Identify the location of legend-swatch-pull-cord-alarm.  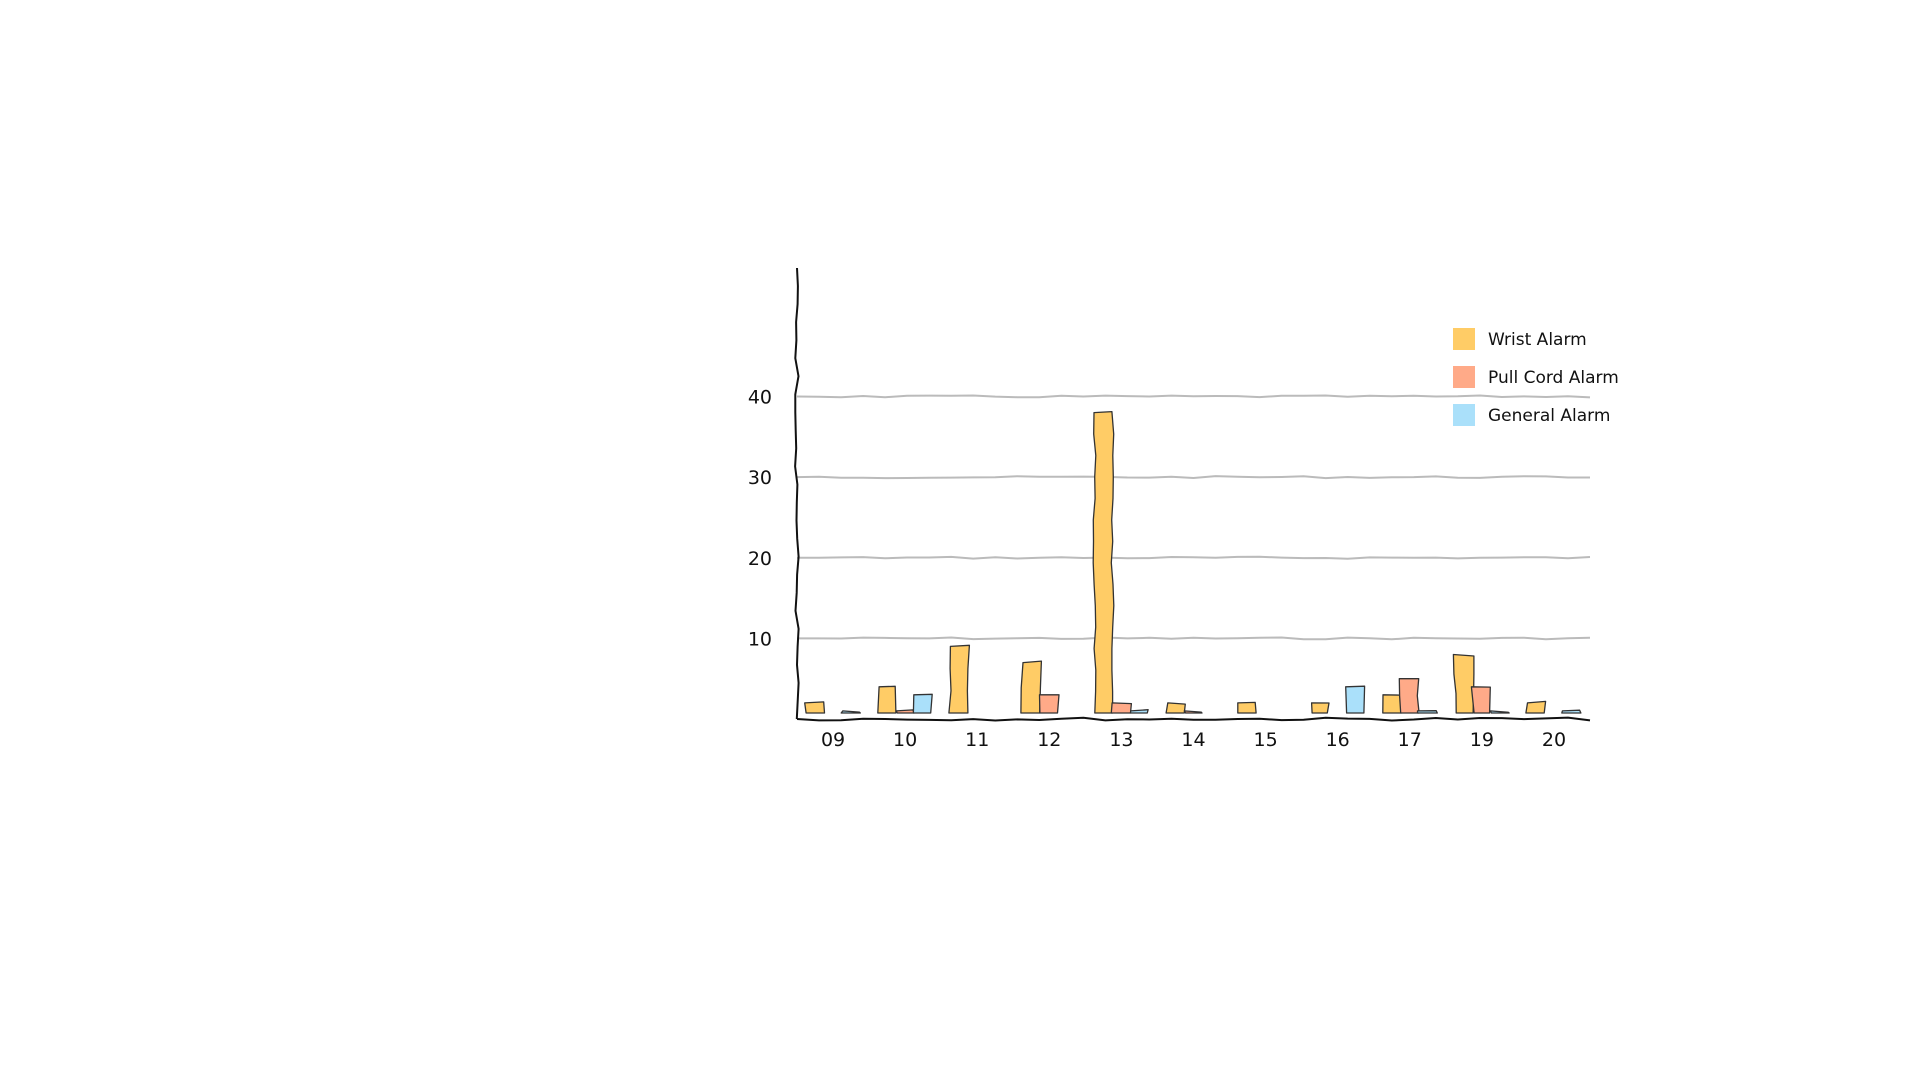
(1464, 377).